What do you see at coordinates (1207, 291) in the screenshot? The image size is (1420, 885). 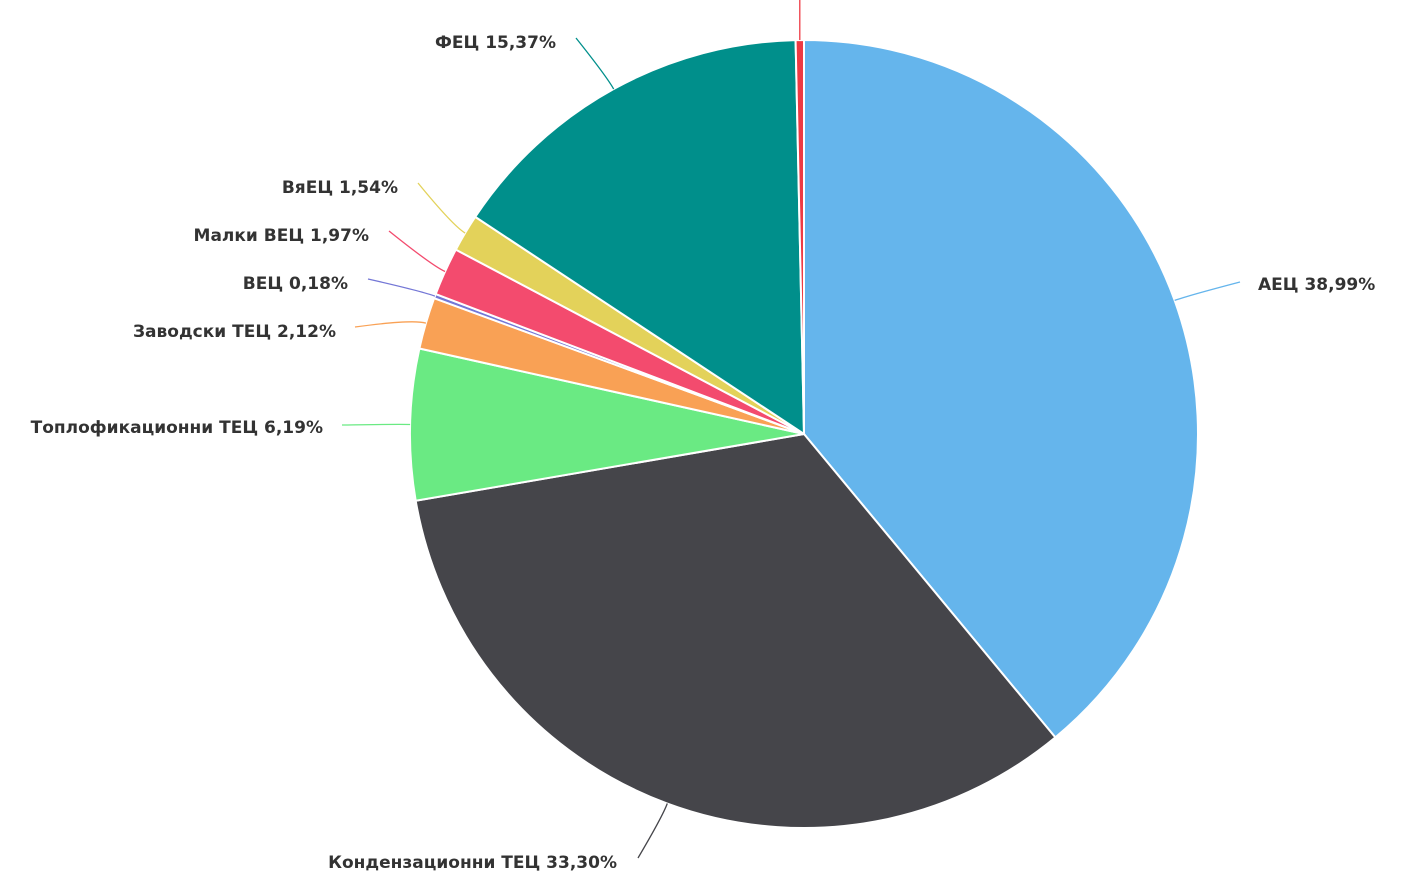 I see `leader-line-aets` at bounding box center [1207, 291].